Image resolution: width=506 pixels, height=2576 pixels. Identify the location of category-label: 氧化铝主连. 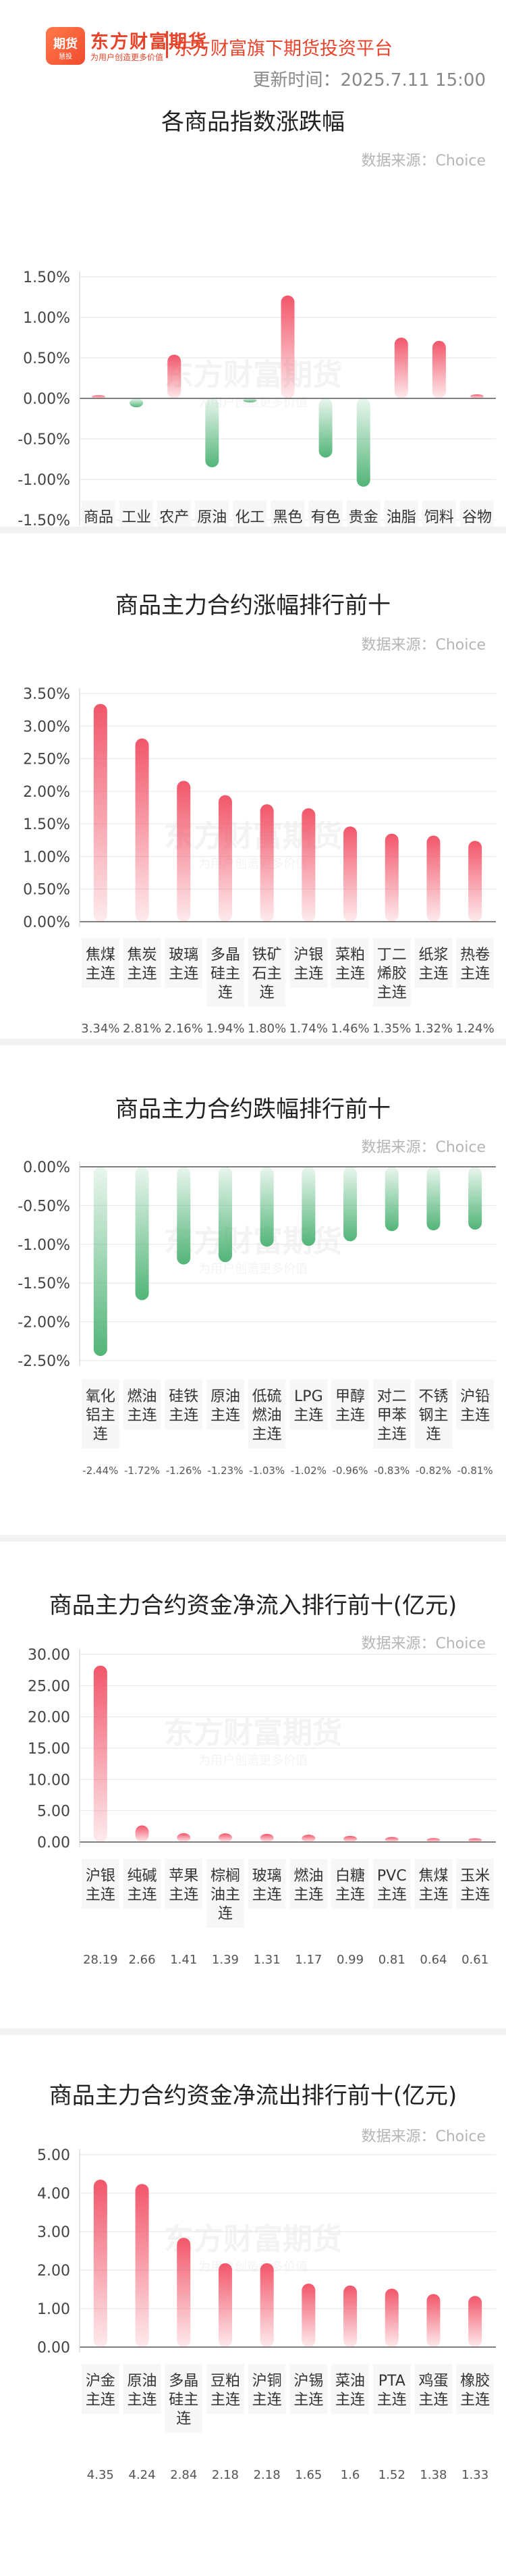
(100, 1415).